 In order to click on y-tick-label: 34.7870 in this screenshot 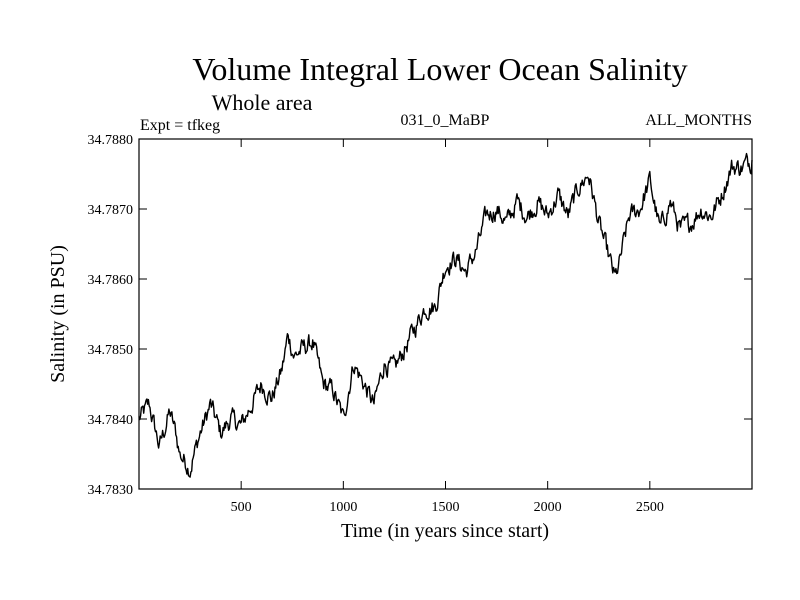, I will do `click(111, 210)`.